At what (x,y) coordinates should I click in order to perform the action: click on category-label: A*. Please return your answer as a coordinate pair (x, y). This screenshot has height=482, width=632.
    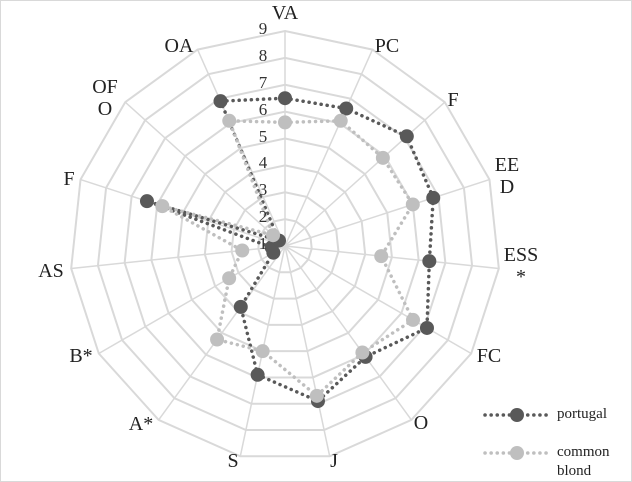
    Looking at the image, I should click on (141, 424).